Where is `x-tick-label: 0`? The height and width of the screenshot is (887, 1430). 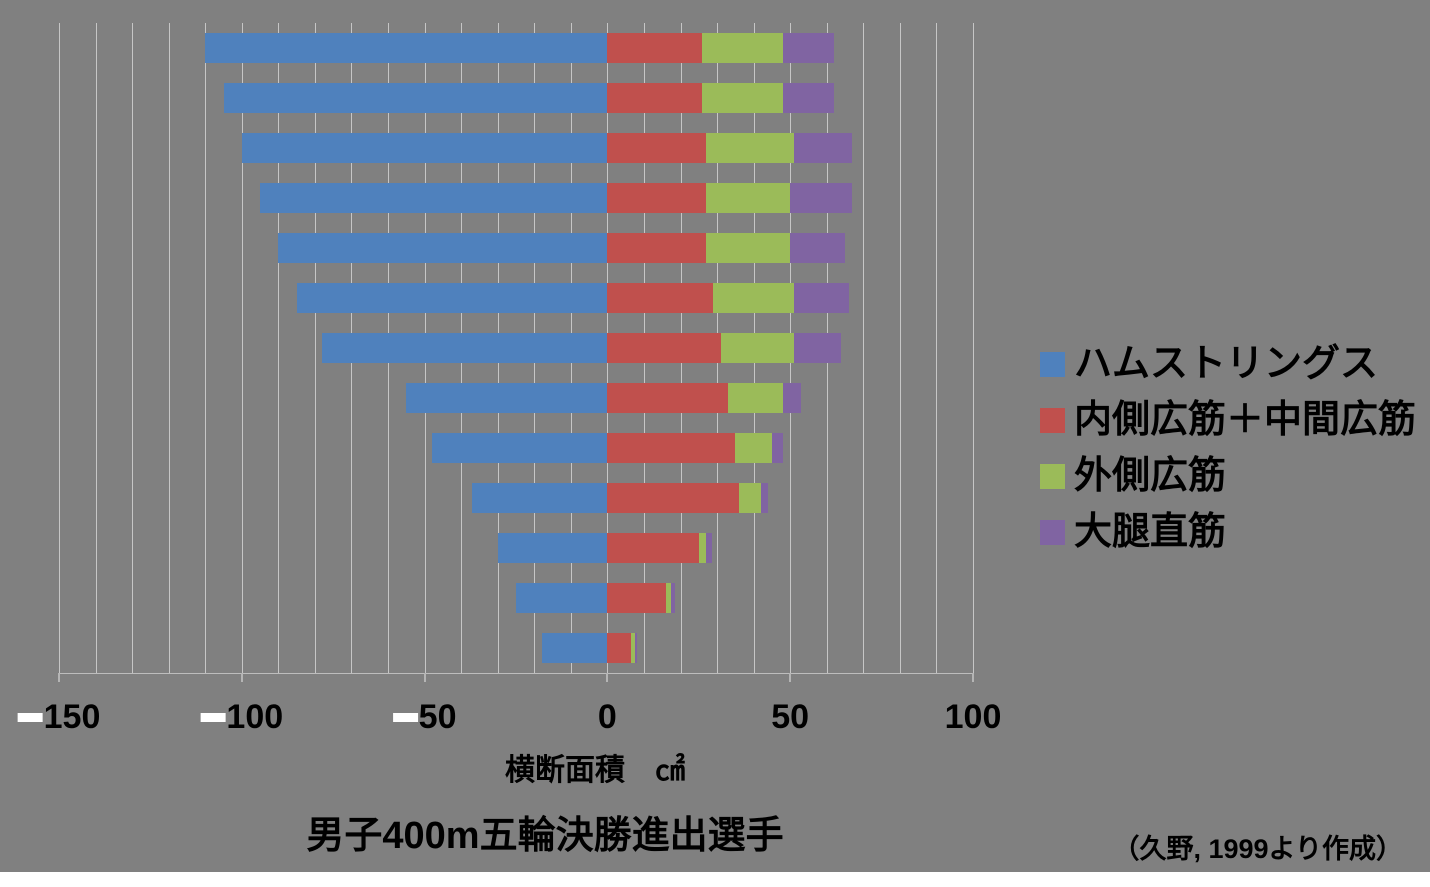
x-tick-label: 0 is located at coordinates (607, 717).